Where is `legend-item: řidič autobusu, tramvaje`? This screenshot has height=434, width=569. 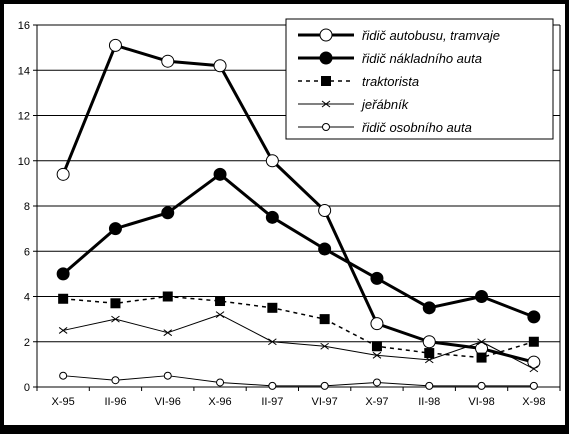 legend-item: řidič autobusu, tramvaje is located at coordinates (399, 35).